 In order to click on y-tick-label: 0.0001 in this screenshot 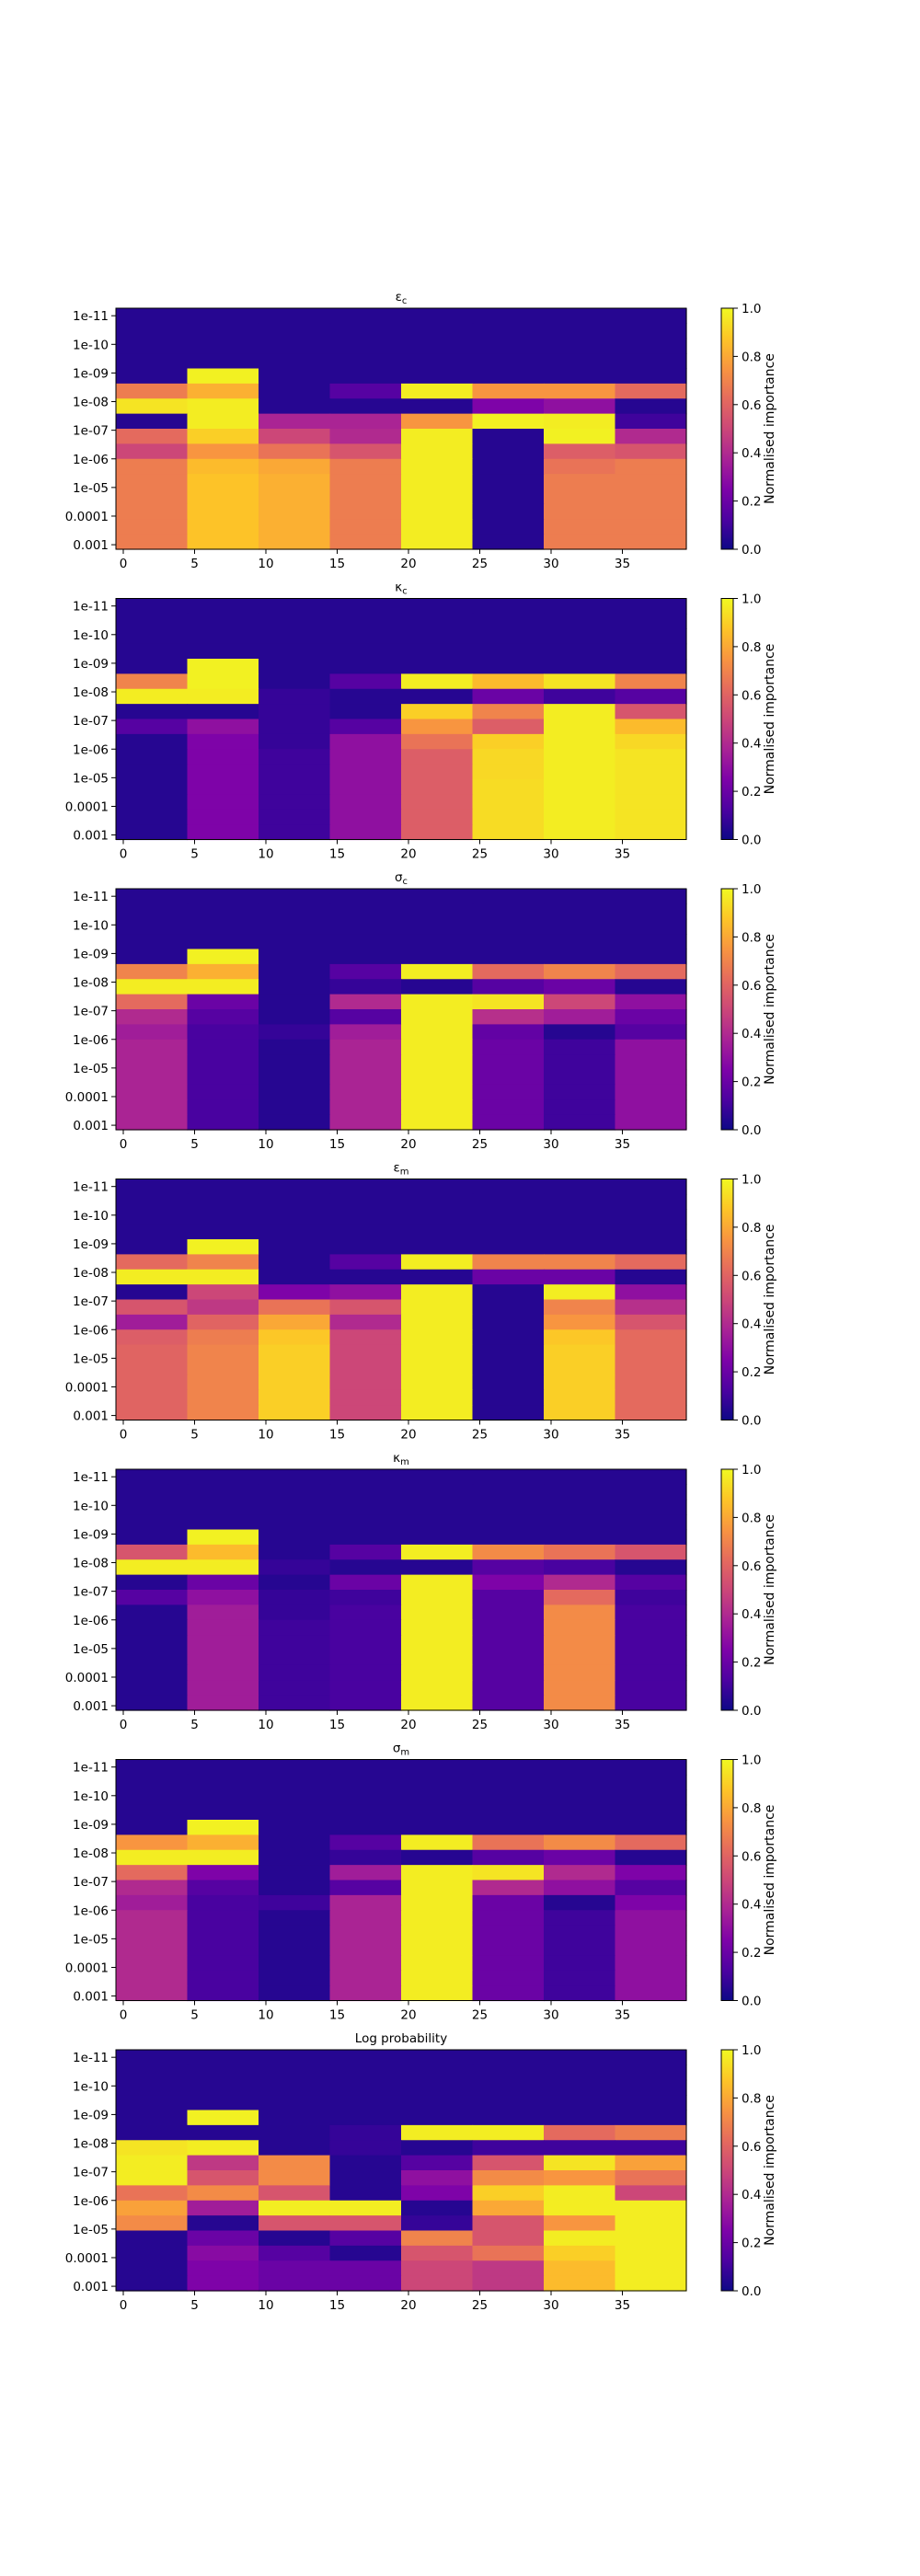, I will do `click(87, 2258)`.